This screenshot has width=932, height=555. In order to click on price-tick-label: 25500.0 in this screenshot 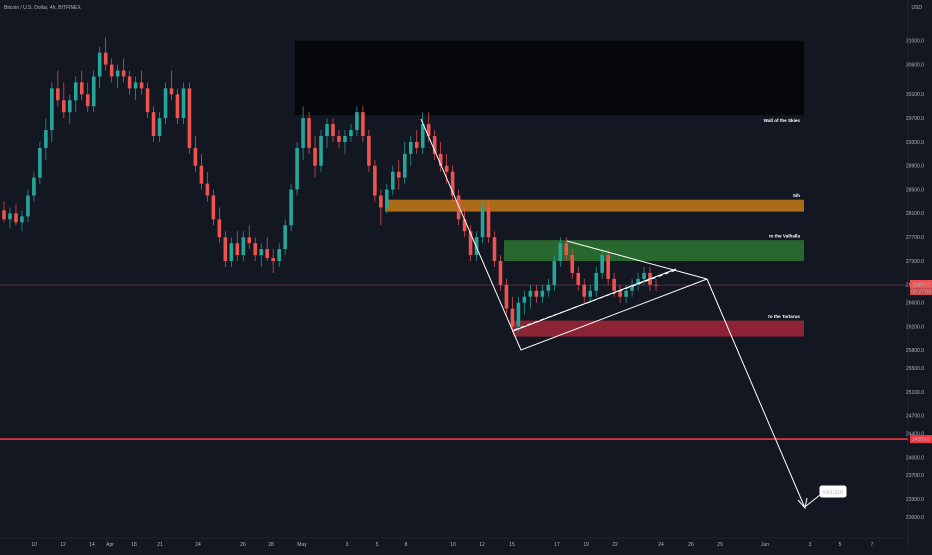, I will do `click(915, 369)`.